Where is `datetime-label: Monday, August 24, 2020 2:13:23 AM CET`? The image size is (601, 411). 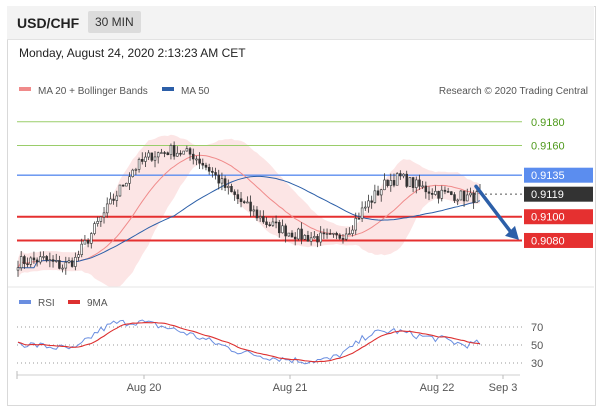
datetime-label: Monday, August 24, 2020 2:13:23 AM CET is located at coordinates (132, 53).